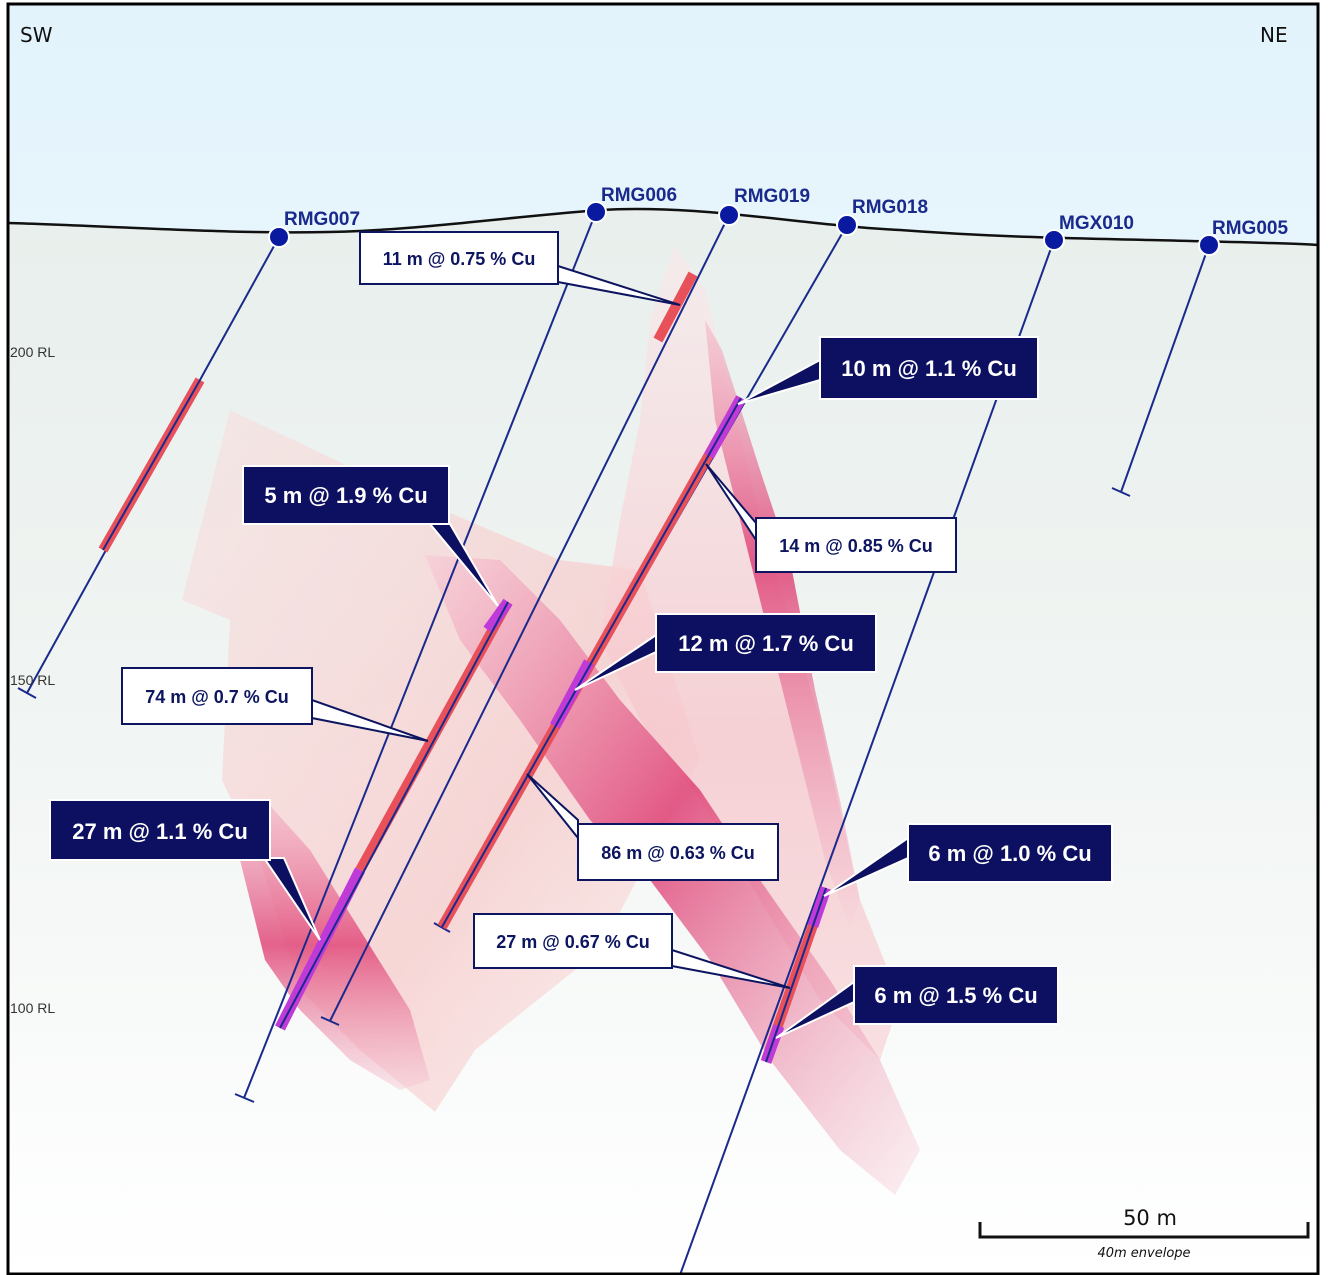 Image resolution: width=1328 pixels, height=1275 pixels. Describe the element at coordinates (772, 196) in the screenshot. I see `hole-label-rmg019: RMG019` at that location.